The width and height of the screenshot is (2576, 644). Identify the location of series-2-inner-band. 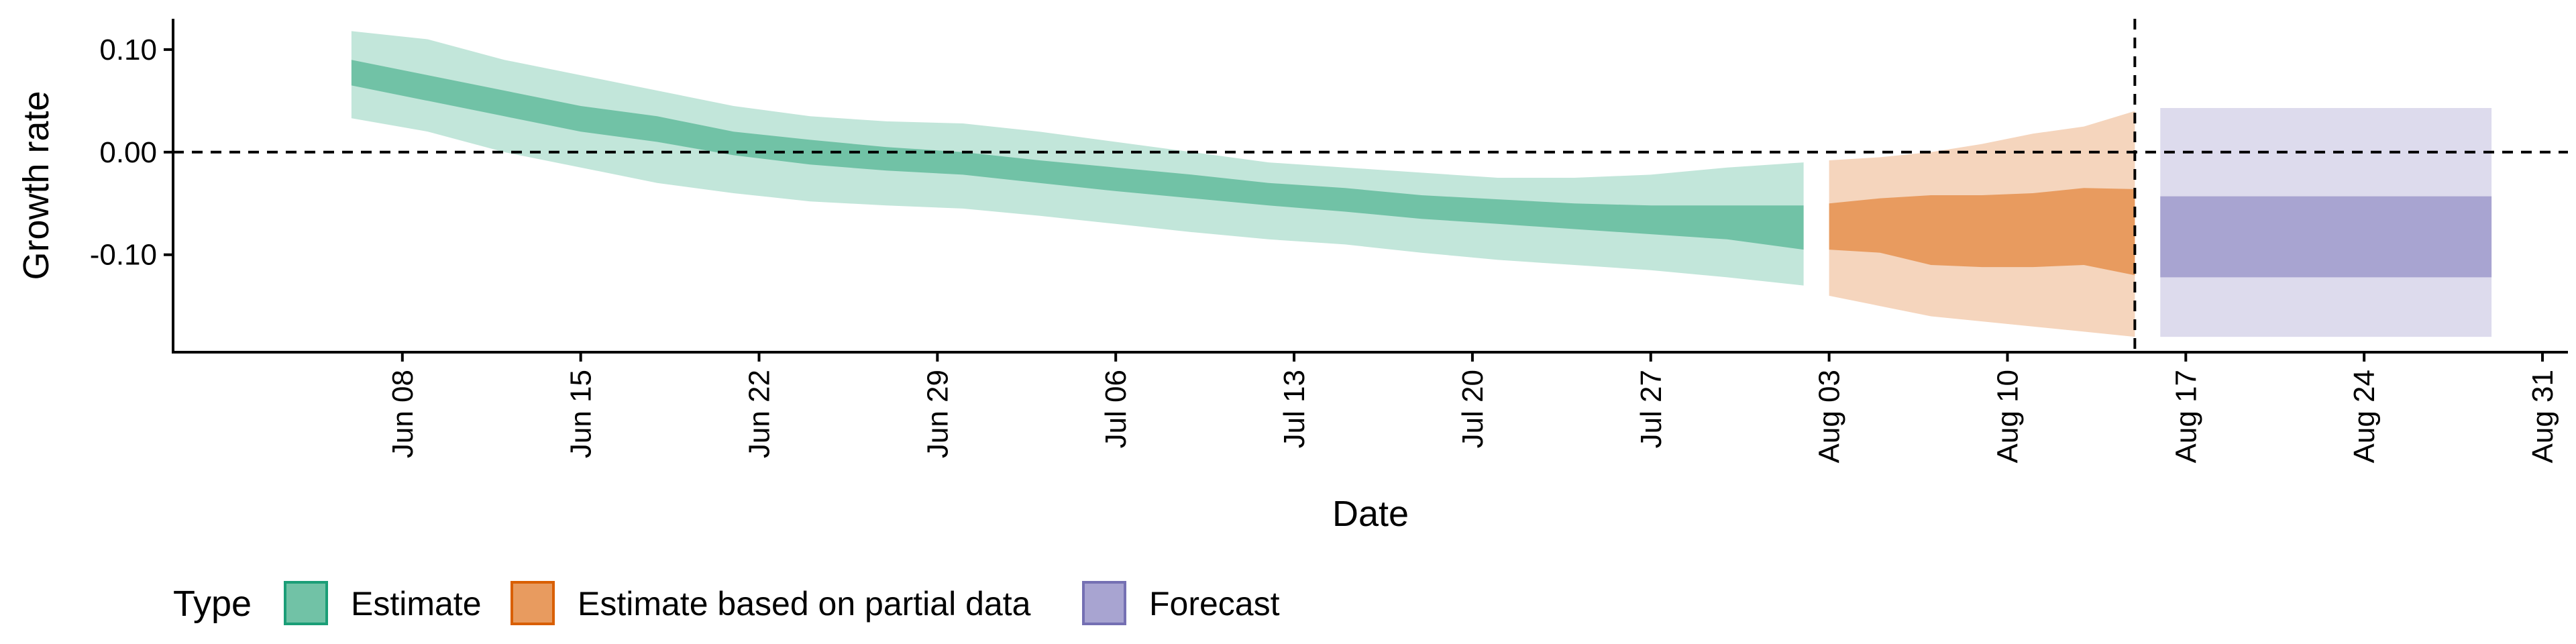
(2325, 237).